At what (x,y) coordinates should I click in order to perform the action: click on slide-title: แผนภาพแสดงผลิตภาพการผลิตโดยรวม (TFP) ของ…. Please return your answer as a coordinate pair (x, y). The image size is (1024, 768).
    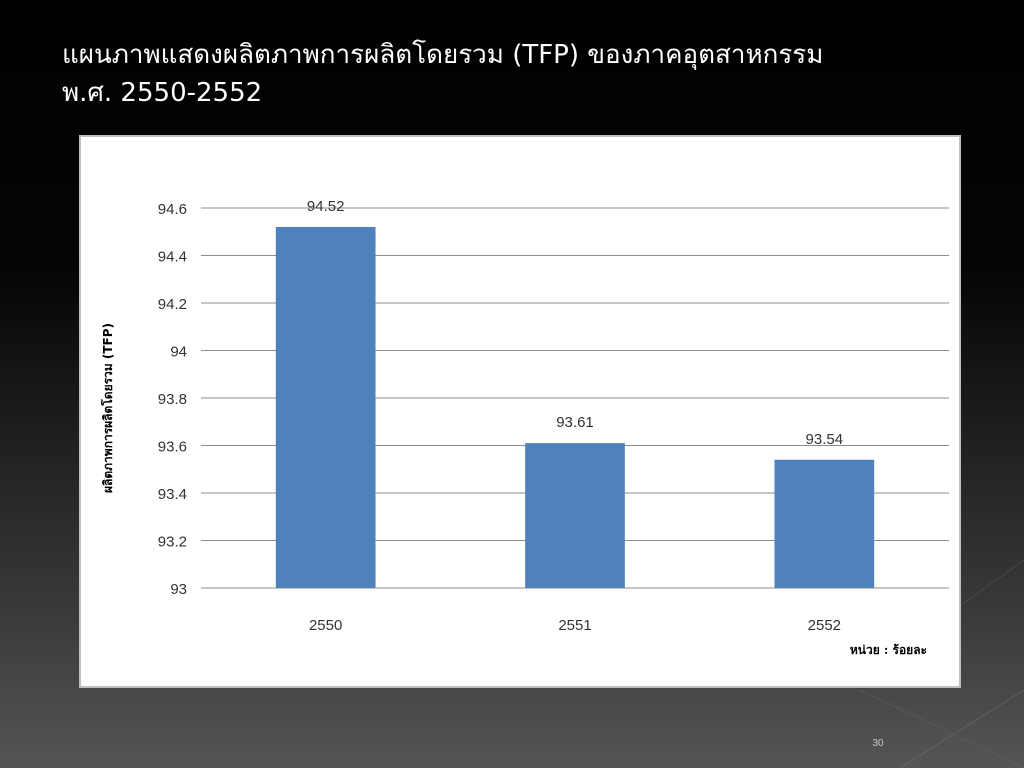
    Looking at the image, I should click on (512, 74).